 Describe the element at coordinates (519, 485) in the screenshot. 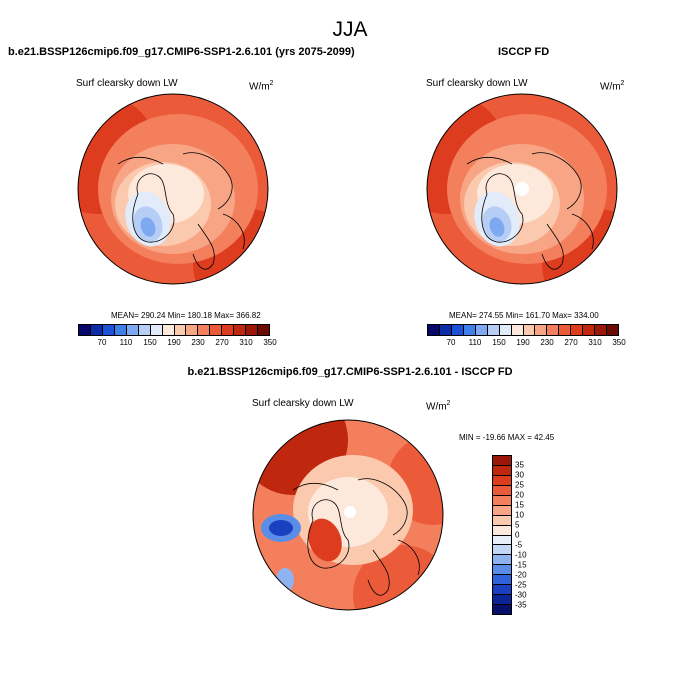

I see `colorbar-tick-label: 25` at that location.